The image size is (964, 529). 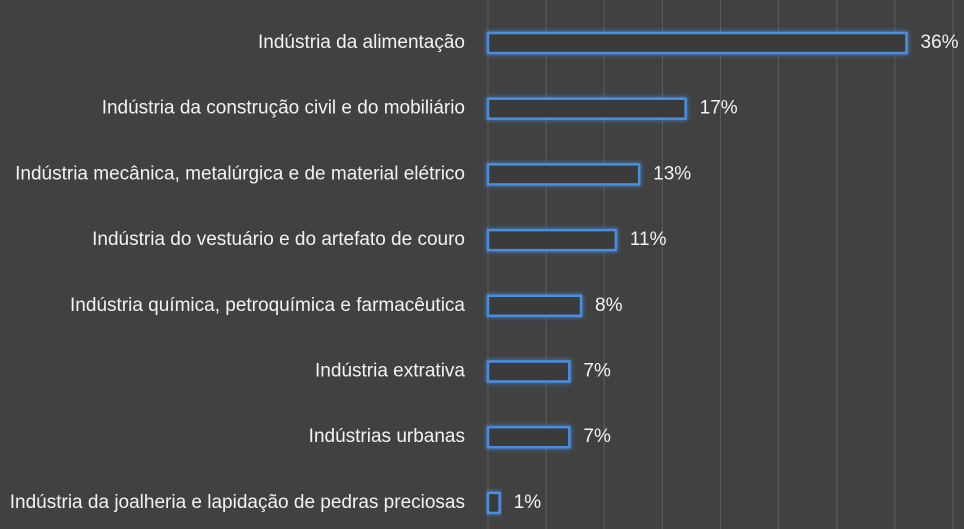 What do you see at coordinates (719, 108) in the screenshot?
I see `value-label: 17%` at bounding box center [719, 108].